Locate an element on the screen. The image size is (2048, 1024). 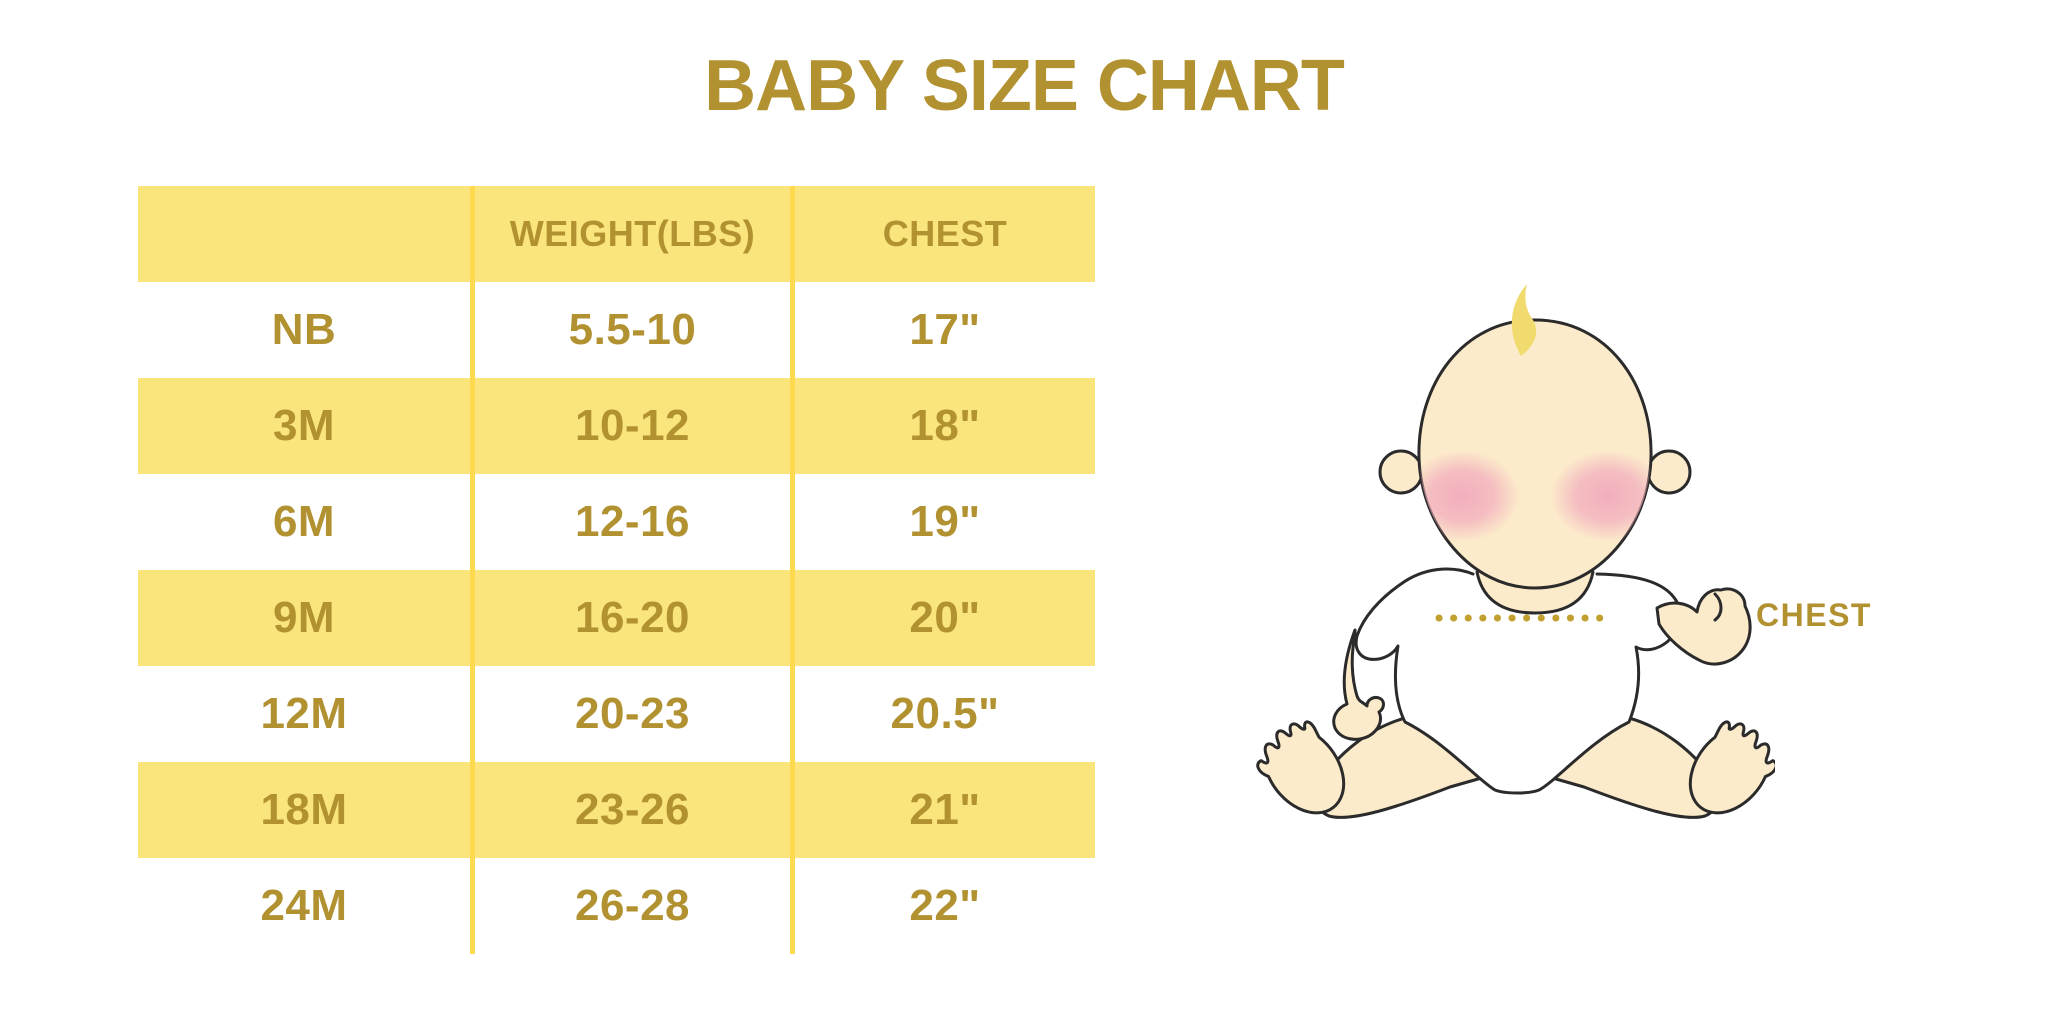
table-row: WEIGHT(LBS) CHEST is located at coordinates (616, 234).